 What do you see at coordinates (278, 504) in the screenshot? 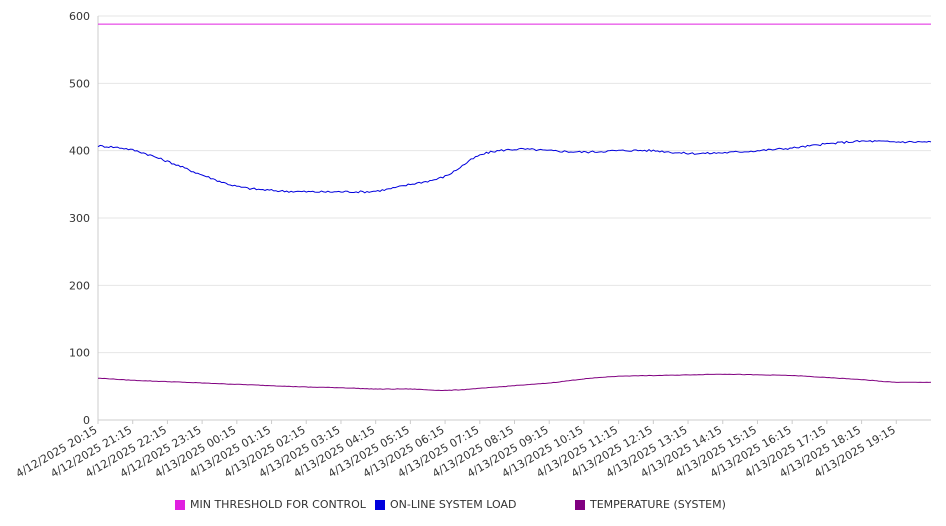
I see `legend-label: MIN THRESHOLD FOR CONTROL` at bounding box center [278, 504].